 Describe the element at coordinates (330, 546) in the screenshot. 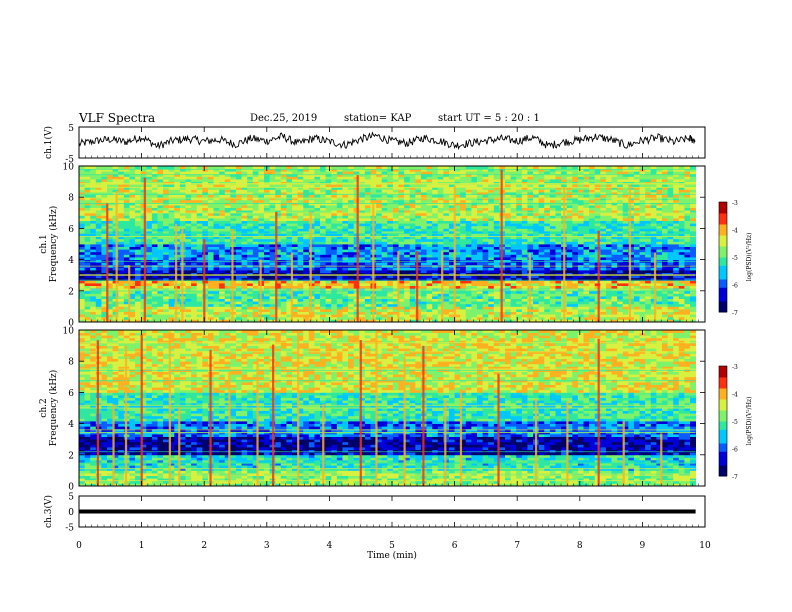

I see `x-tick-label: 4` at that location.